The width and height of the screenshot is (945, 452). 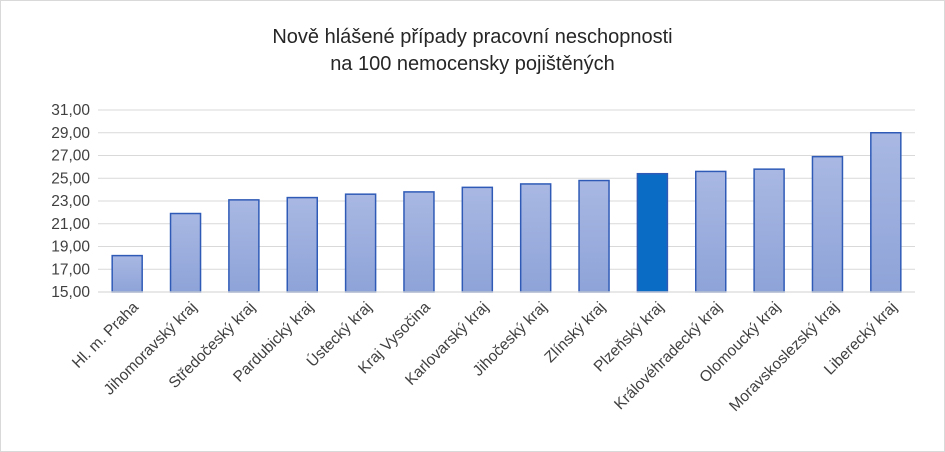 I want to click on x-tick-label: Královéhradecký kraj, so click(x=668, y=356).